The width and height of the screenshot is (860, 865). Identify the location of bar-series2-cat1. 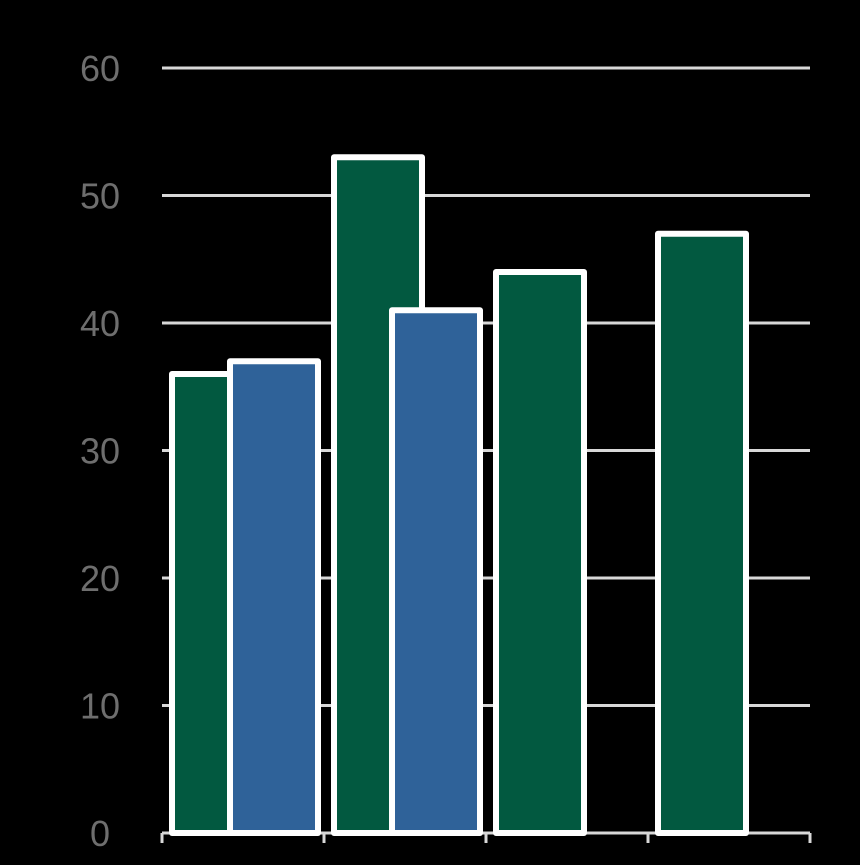
(274, 597).